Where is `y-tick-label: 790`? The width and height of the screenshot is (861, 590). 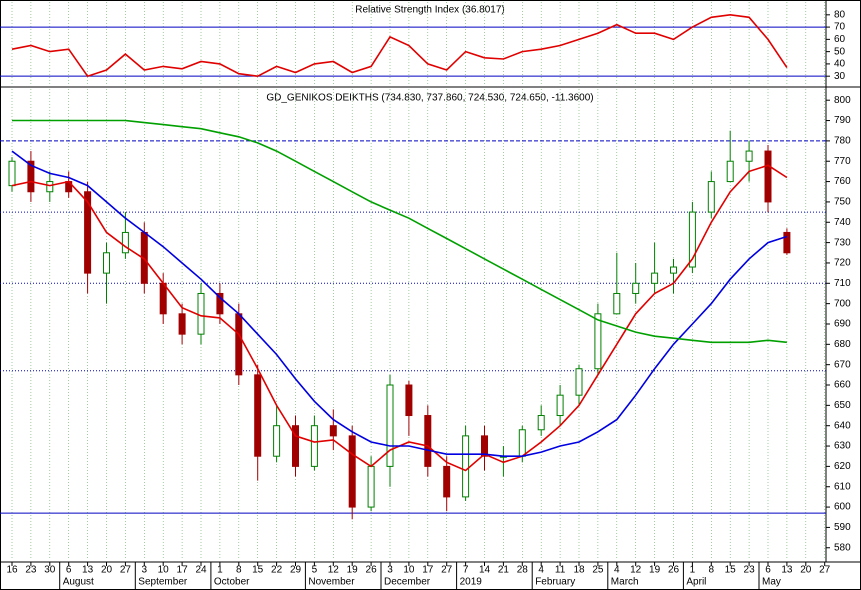 y-tick-label: 790 is located at coordinates (842, 120).